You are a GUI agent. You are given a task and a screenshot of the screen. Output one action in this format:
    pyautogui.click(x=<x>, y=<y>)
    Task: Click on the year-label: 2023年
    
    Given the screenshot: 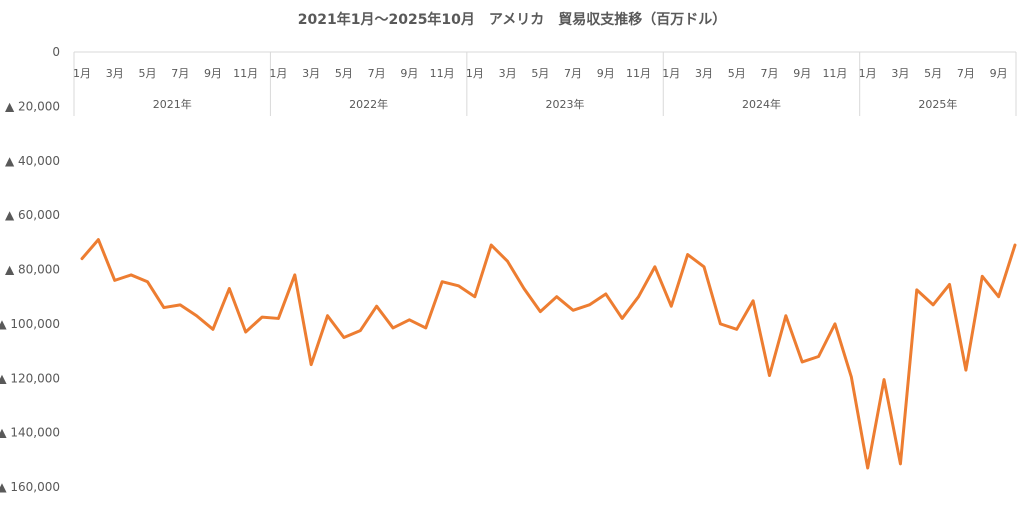 What is the action you would take?
    pyautogui.click(x=565, y=104)
    